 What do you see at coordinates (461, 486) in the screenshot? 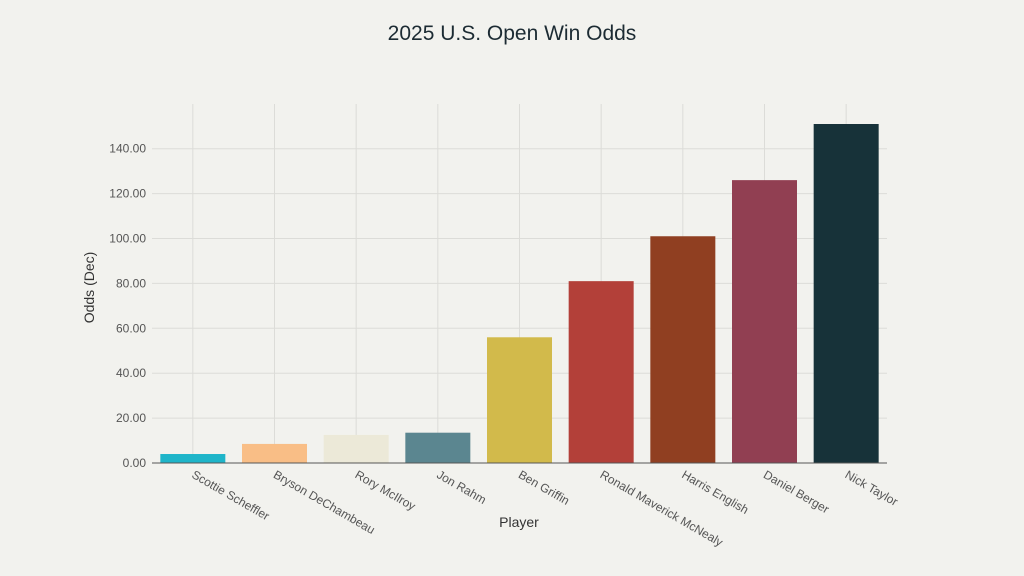
I see `x-tick-label: Jon Rahm` at bounding box center [461, 486].